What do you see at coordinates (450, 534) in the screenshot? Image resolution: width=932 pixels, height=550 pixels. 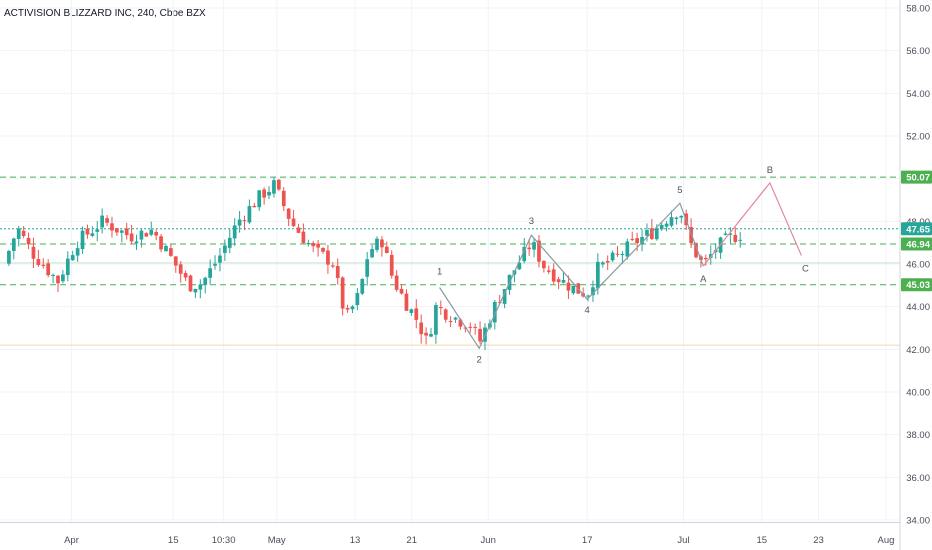 I see `time-axis: Apr 15 10:30 May 13 21 Jun 17 Jul 15 23 Aug` at bounding box center [450, 534].